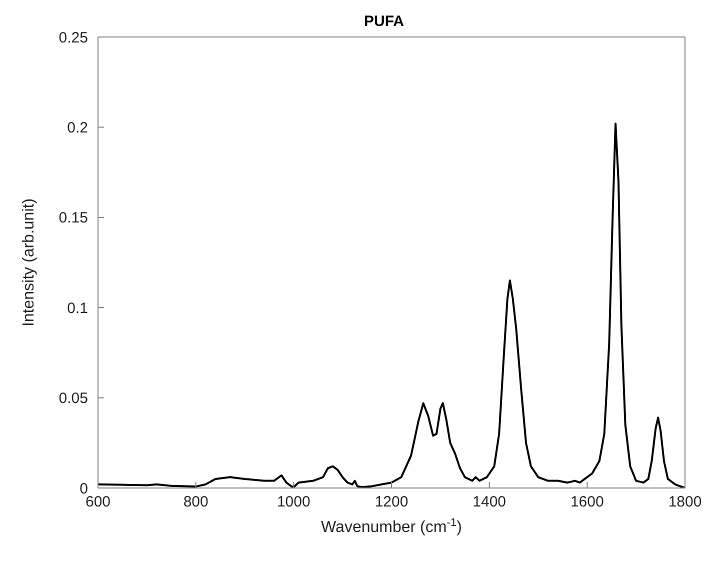 The image size is (710, 567). Describe the element at coordinates (73, 218) in the screenshot. I see `y-tick-label: 0.15` at that location.